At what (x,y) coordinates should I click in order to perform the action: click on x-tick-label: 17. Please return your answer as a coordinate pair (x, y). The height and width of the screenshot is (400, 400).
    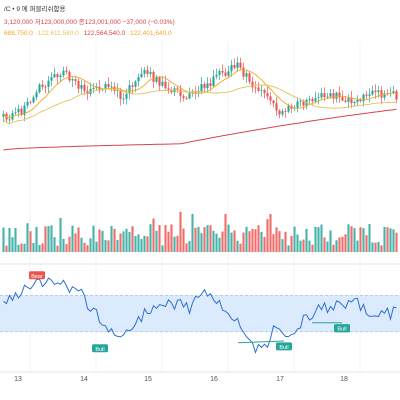
    Looking at the image, I should click on (280, 379).